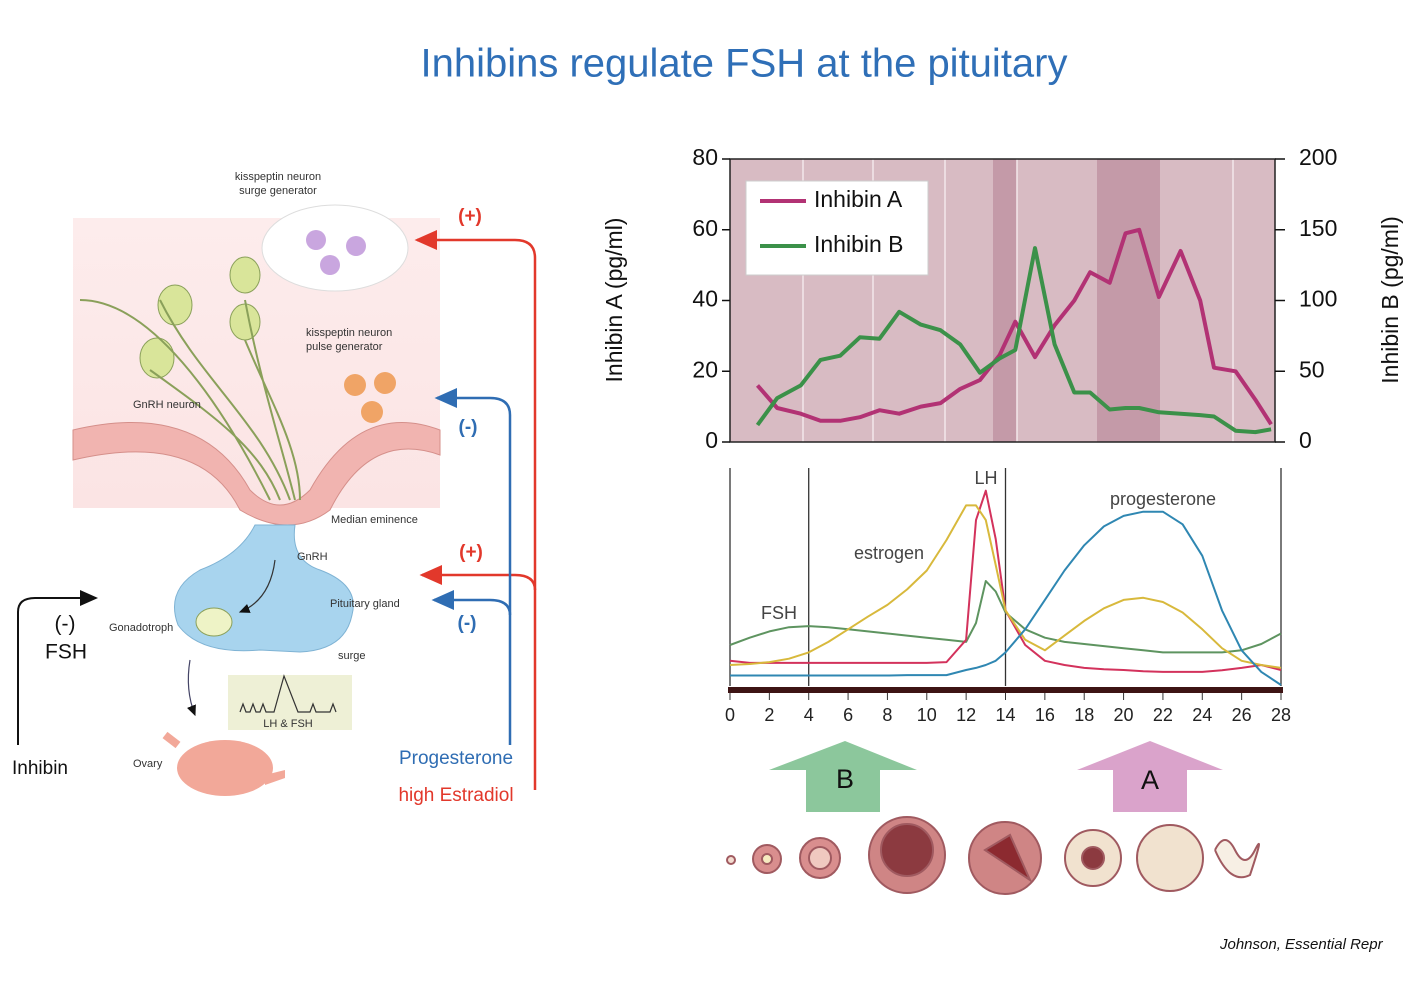  Describe the element at coordinates (889, 553) in the screenshot. I see `series-label: estrogen` at that location.